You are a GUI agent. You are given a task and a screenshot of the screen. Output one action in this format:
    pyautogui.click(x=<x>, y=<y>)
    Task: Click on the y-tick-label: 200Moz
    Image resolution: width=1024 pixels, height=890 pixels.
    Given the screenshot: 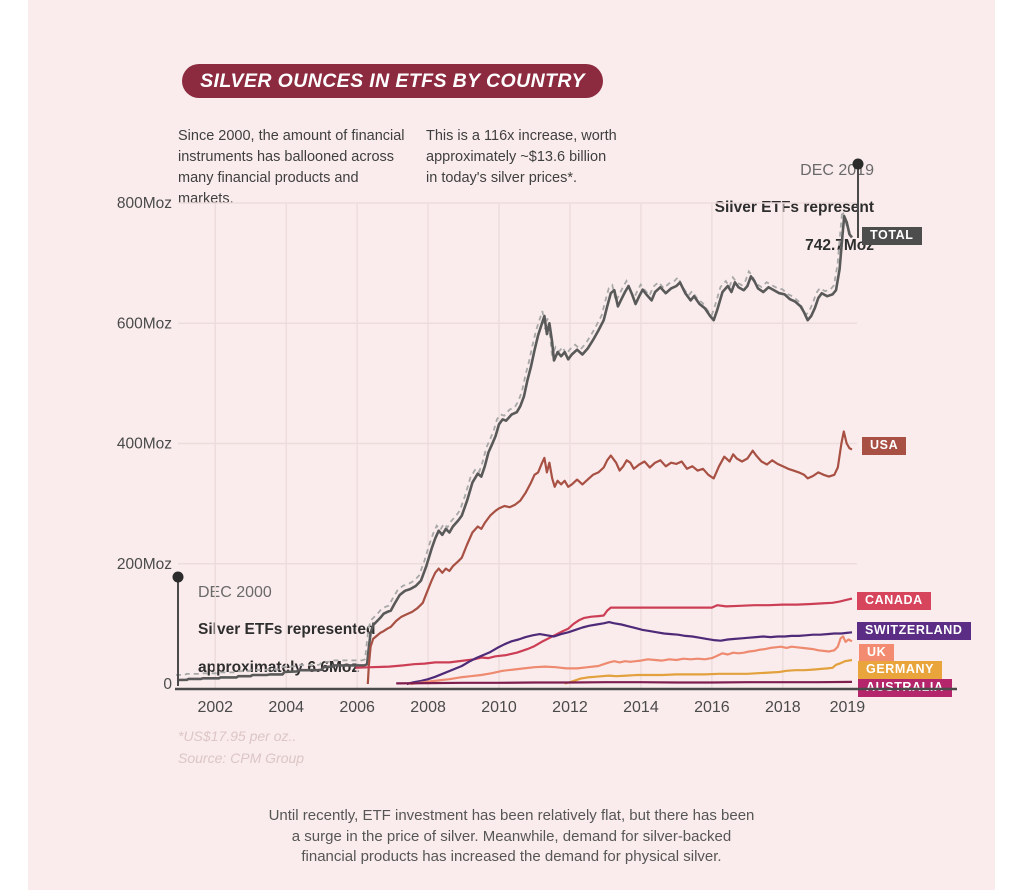 What is the action you would take?
    pyautogui.click(x=144, y=564)
    